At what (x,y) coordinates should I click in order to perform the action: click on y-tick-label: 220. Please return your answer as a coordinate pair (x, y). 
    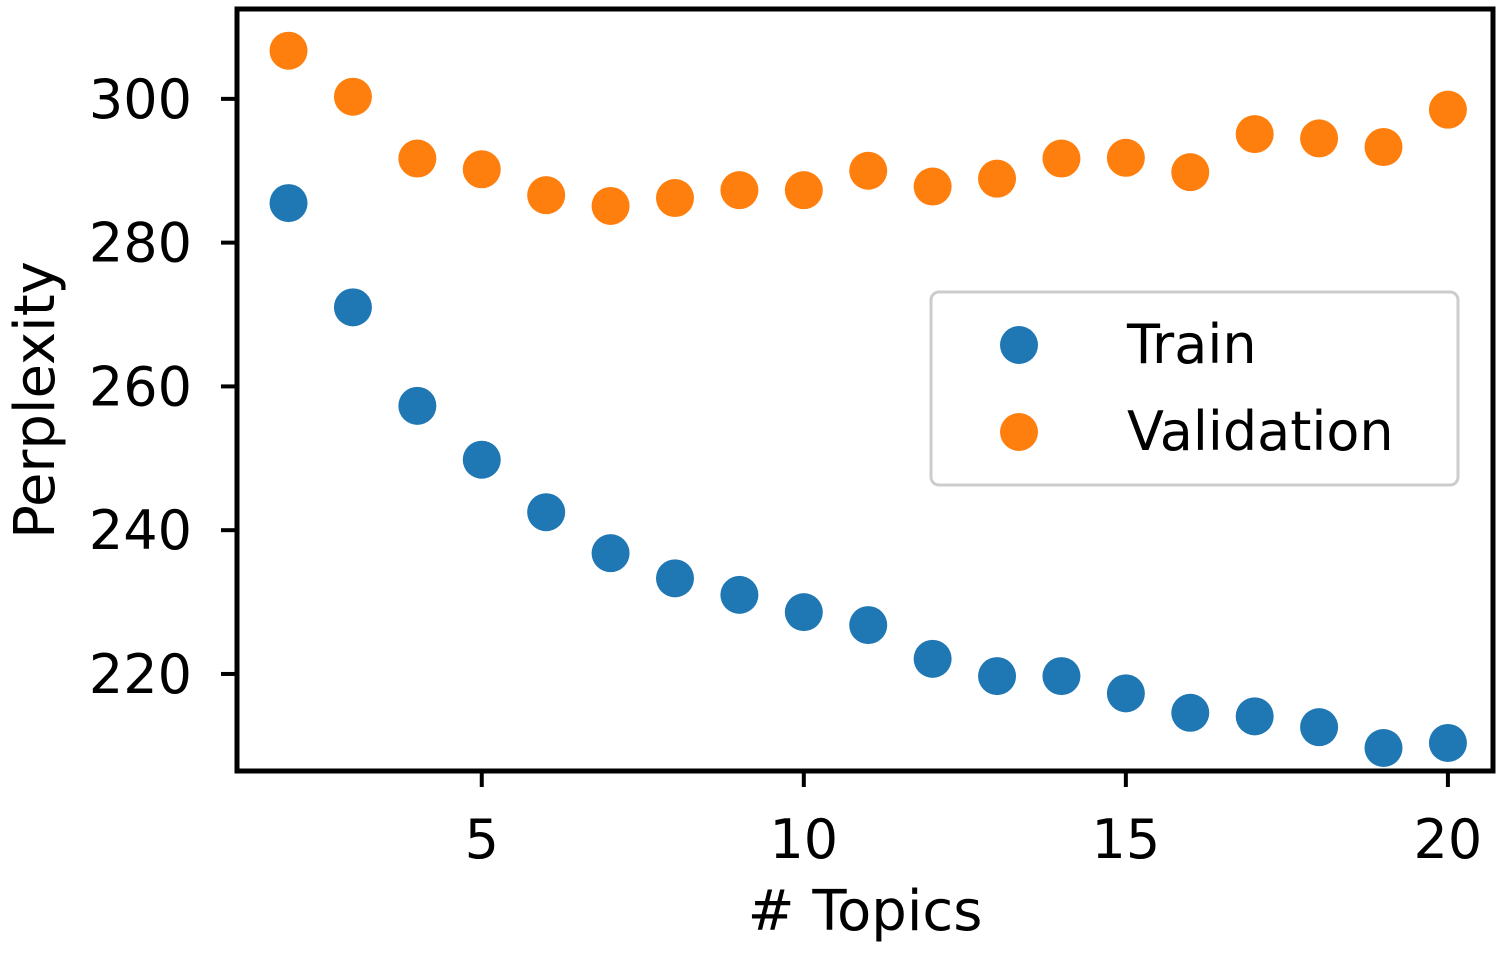
    Looking at the image, I should click on (140, 674).